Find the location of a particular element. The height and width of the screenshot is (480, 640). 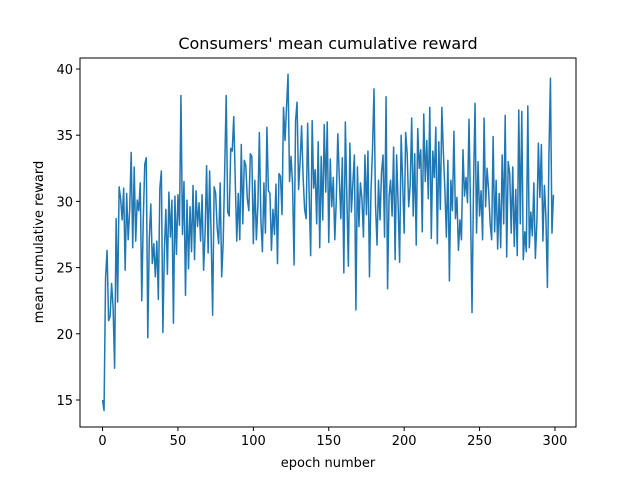

chart-title: Consumers' mean cumulative reward is located at coordinates (327, 43).